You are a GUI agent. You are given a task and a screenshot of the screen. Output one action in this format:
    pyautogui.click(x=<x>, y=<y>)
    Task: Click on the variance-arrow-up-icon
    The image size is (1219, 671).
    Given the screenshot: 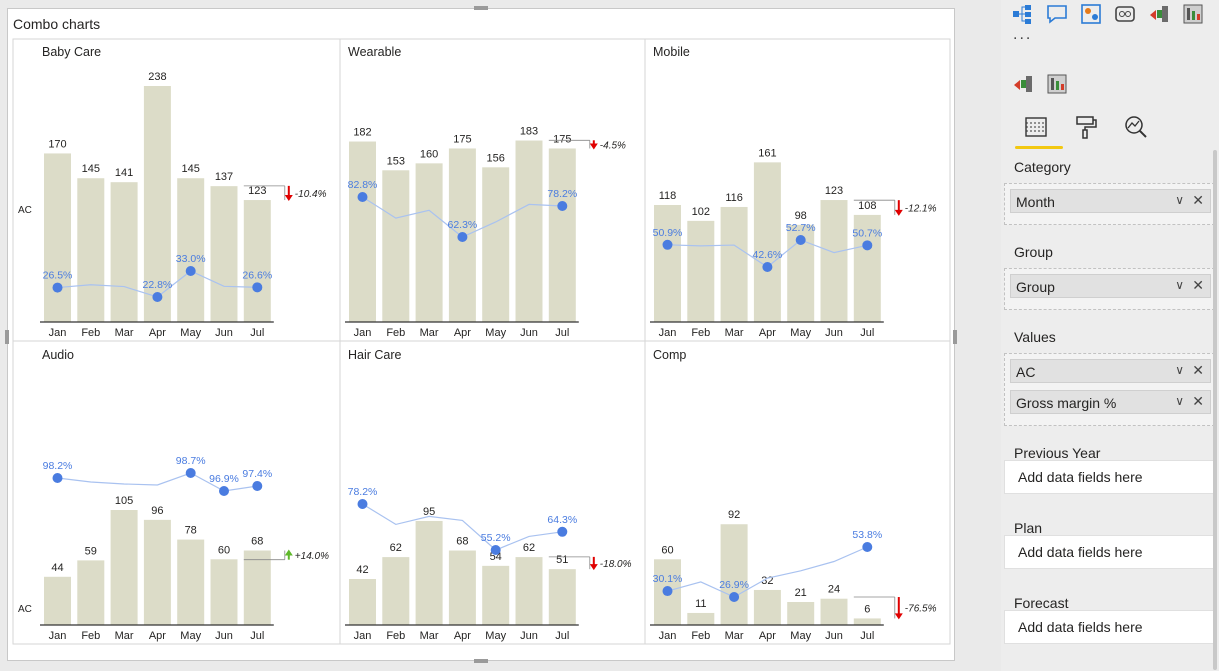 What is the action you would take?
    pyautogui.click(x=288, y=552)
    